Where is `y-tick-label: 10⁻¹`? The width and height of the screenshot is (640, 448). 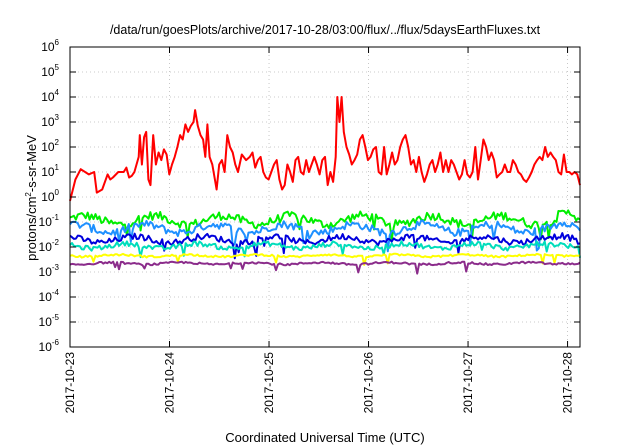
y-tick-label: 10⁻¹ is located at coordinates (49, 221).